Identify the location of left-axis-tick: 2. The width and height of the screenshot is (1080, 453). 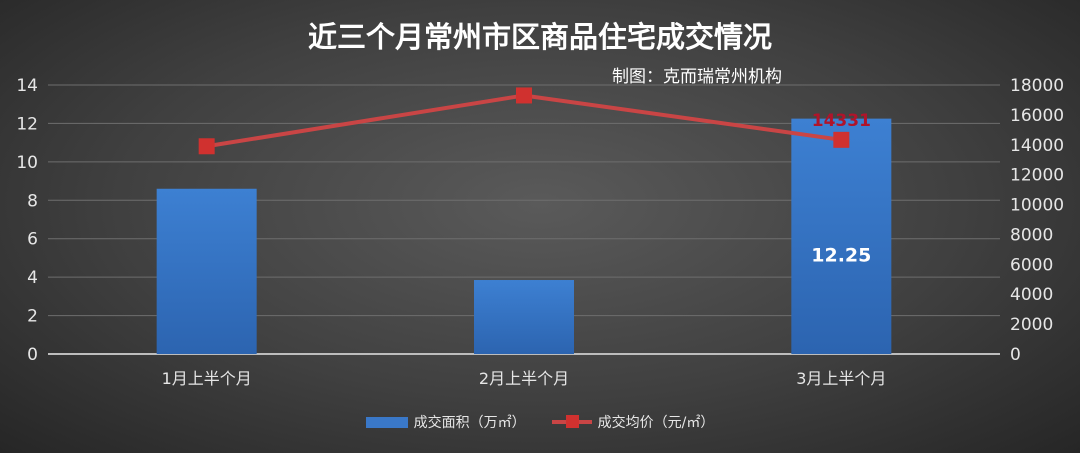
(32, 317).